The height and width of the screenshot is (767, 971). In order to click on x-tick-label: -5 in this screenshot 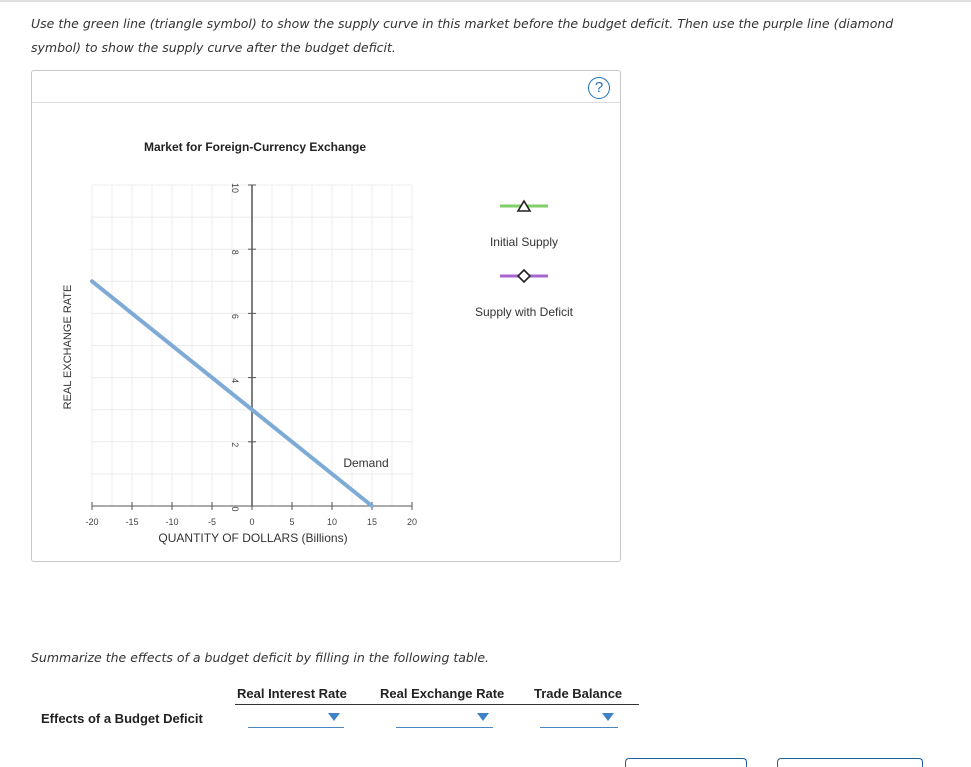, I will do `click(212, 522)`.